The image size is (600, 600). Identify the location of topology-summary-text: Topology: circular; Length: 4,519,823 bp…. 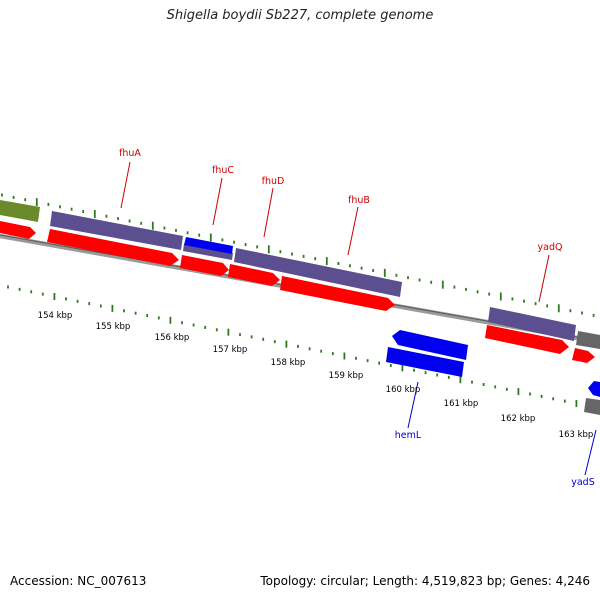
(425, 581).